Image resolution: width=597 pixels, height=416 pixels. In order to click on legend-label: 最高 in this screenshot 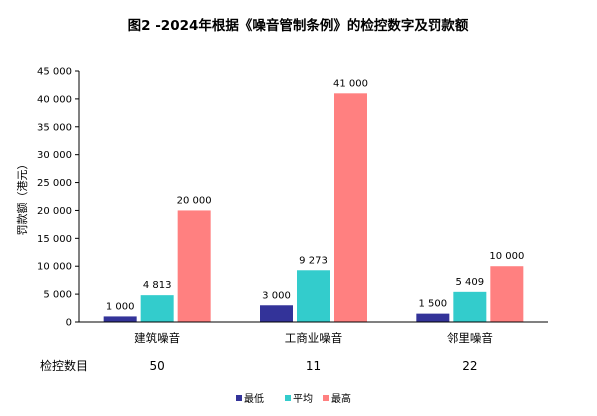, I will do `click(341, 398)`.